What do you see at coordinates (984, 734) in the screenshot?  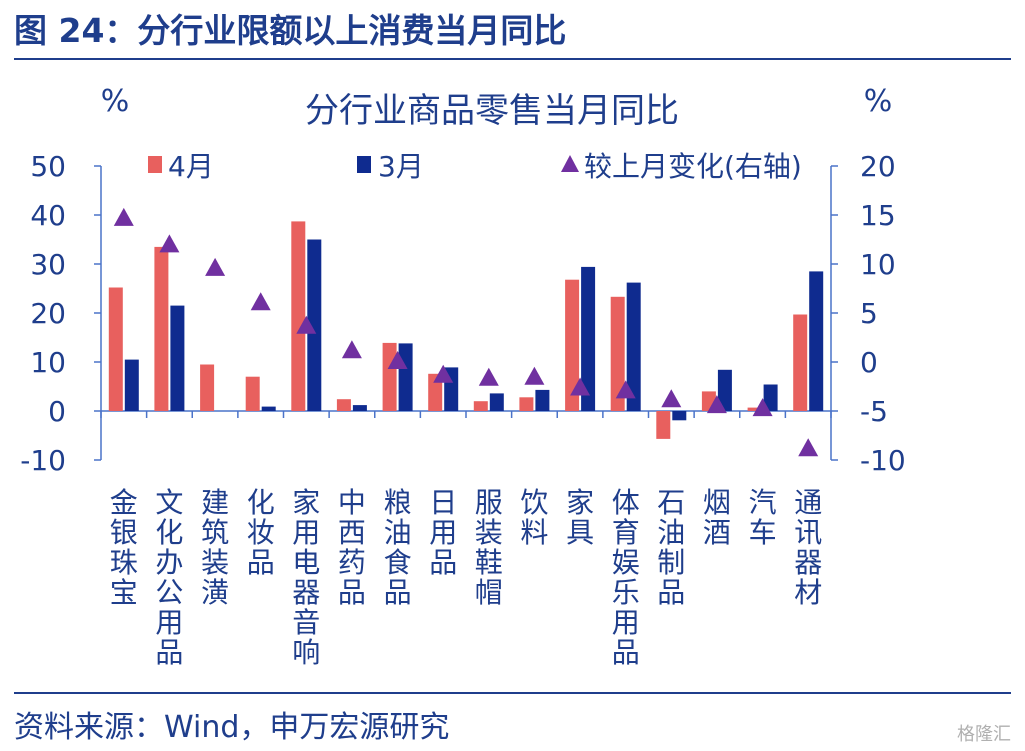 I see `watermark: 格隆汇` at bounding box center [984, 734].